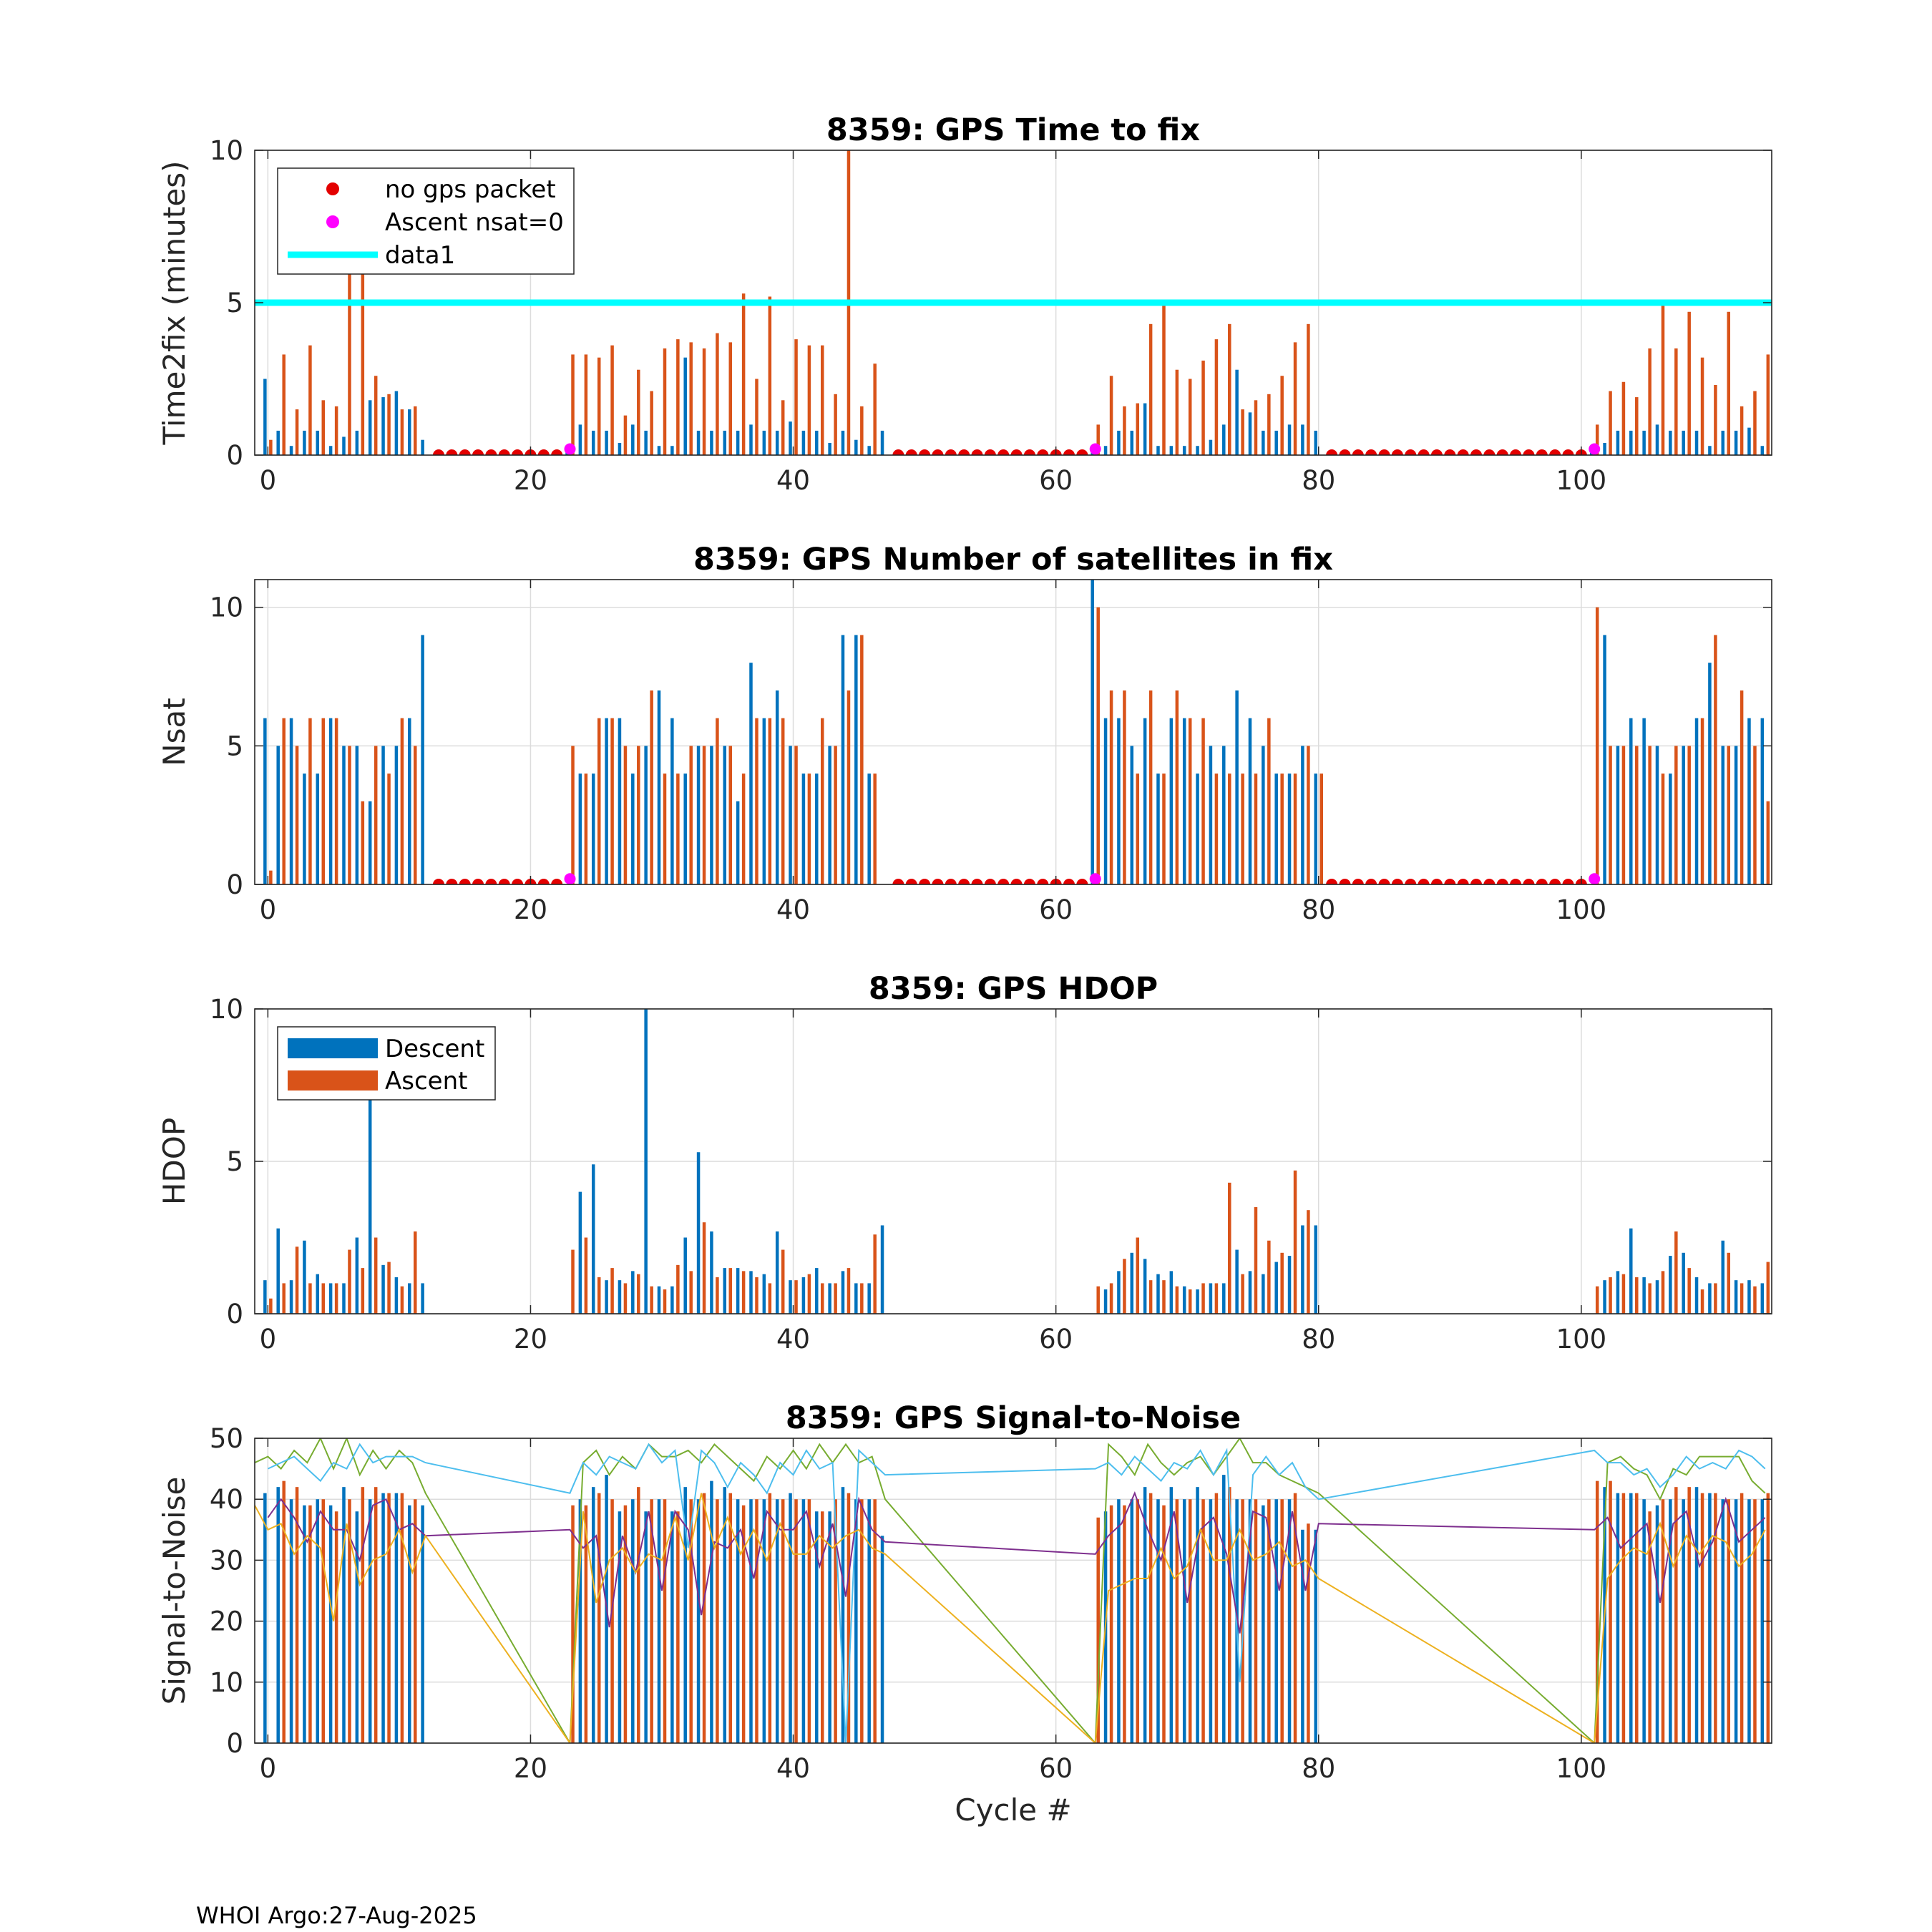 The height and width of the screenshot is (1932, 1932). Describe the element at coordinates (386, 1063) in the screenshot. I see `legend: Descent Ascent` at that location.